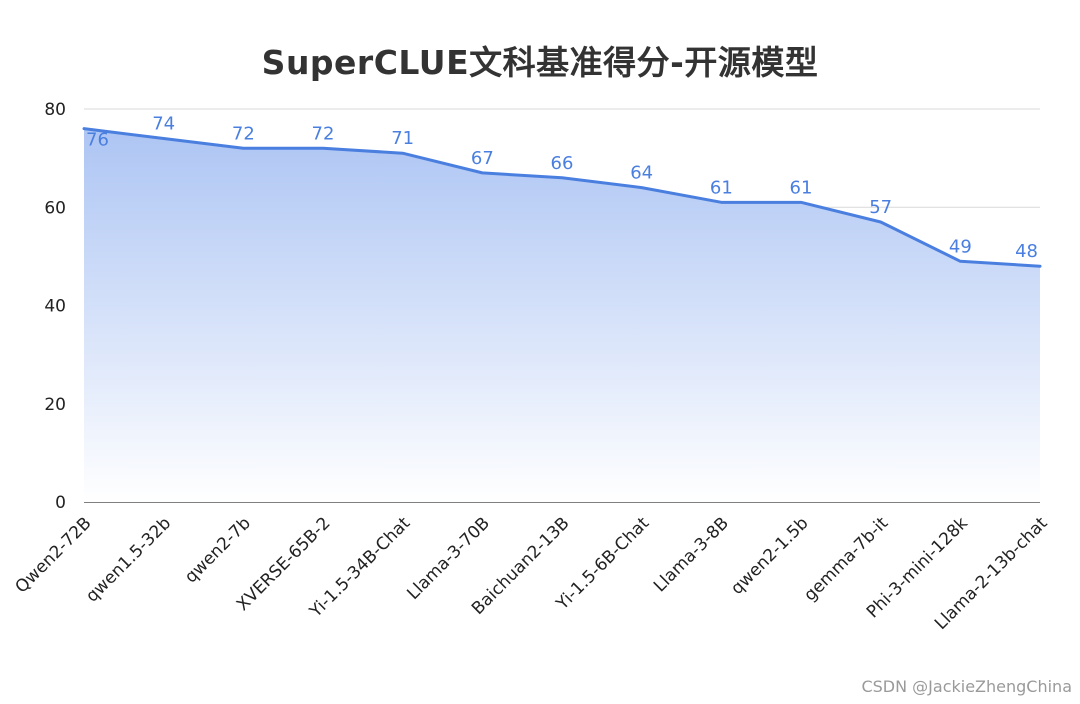 This screenshot has width=1080, height=704. Describe the element at coordinates (128, 559) in the screenshot. I see `x-tick-label: qwen1.5-32b` at that location.